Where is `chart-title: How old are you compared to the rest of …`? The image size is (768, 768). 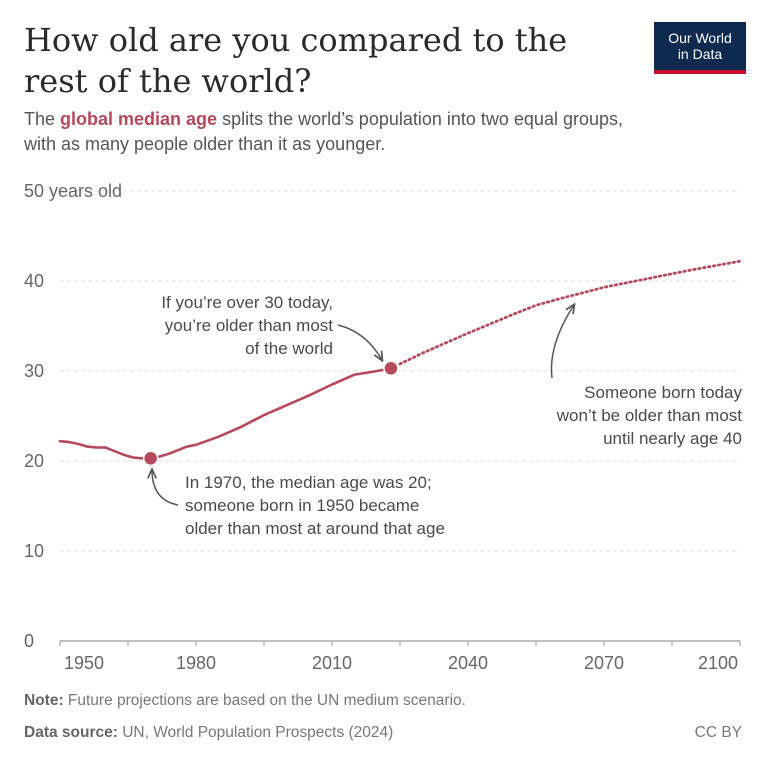 chart-title: How old are you compared to the rest of … is located at coordinates (296, 60).